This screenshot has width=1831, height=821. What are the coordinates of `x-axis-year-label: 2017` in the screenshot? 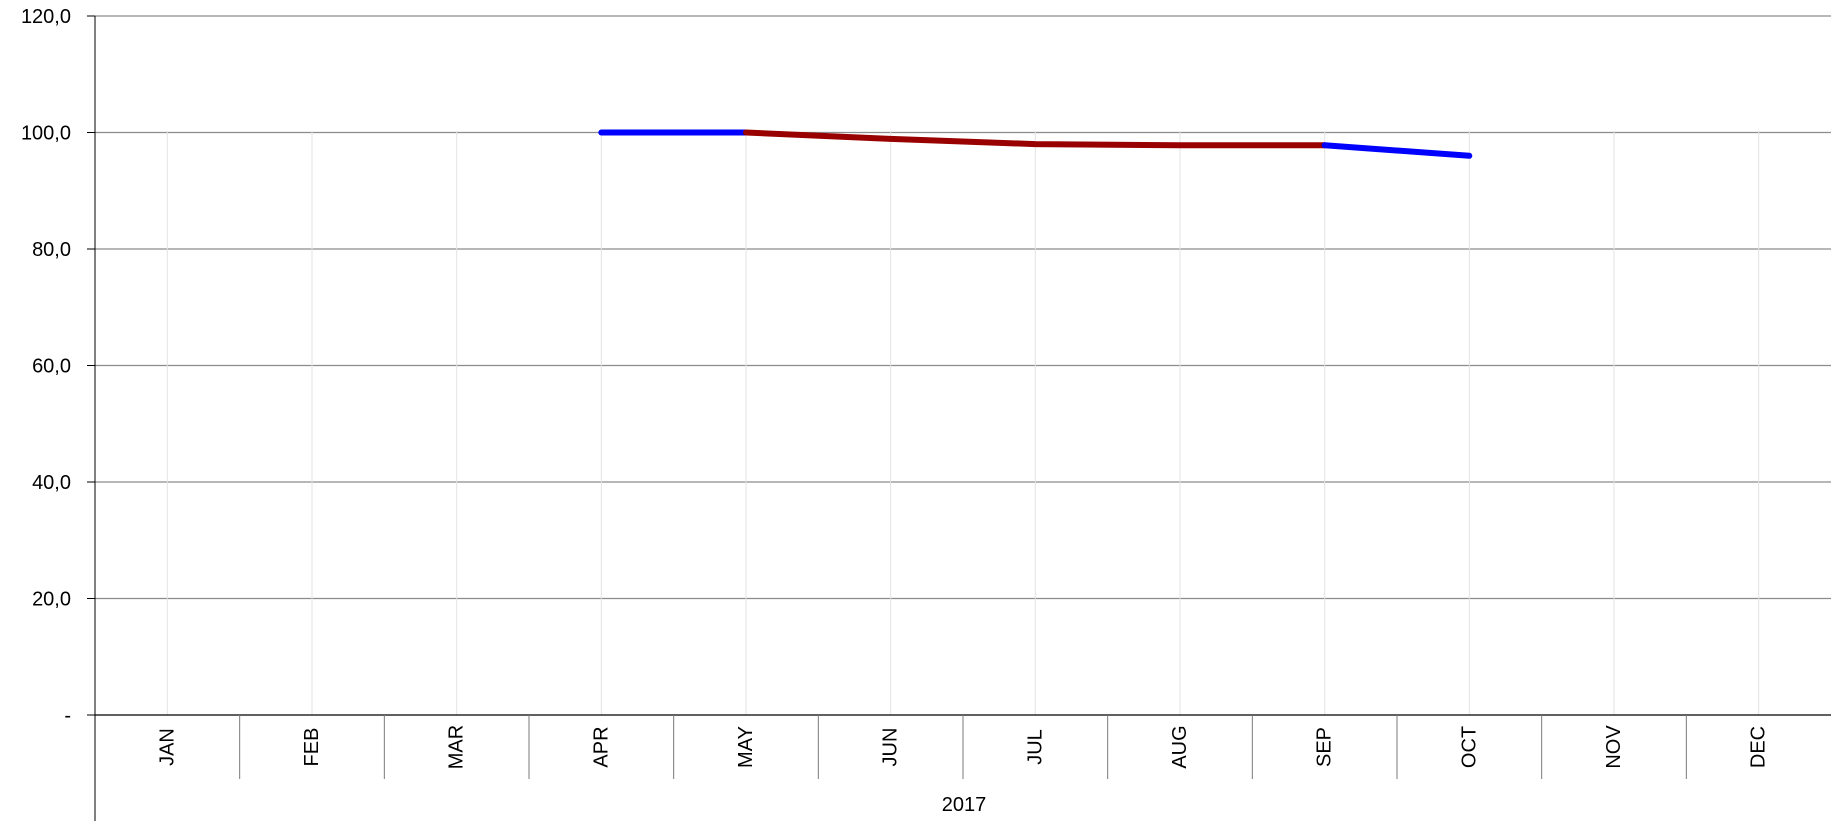 It's located at (964, 805).